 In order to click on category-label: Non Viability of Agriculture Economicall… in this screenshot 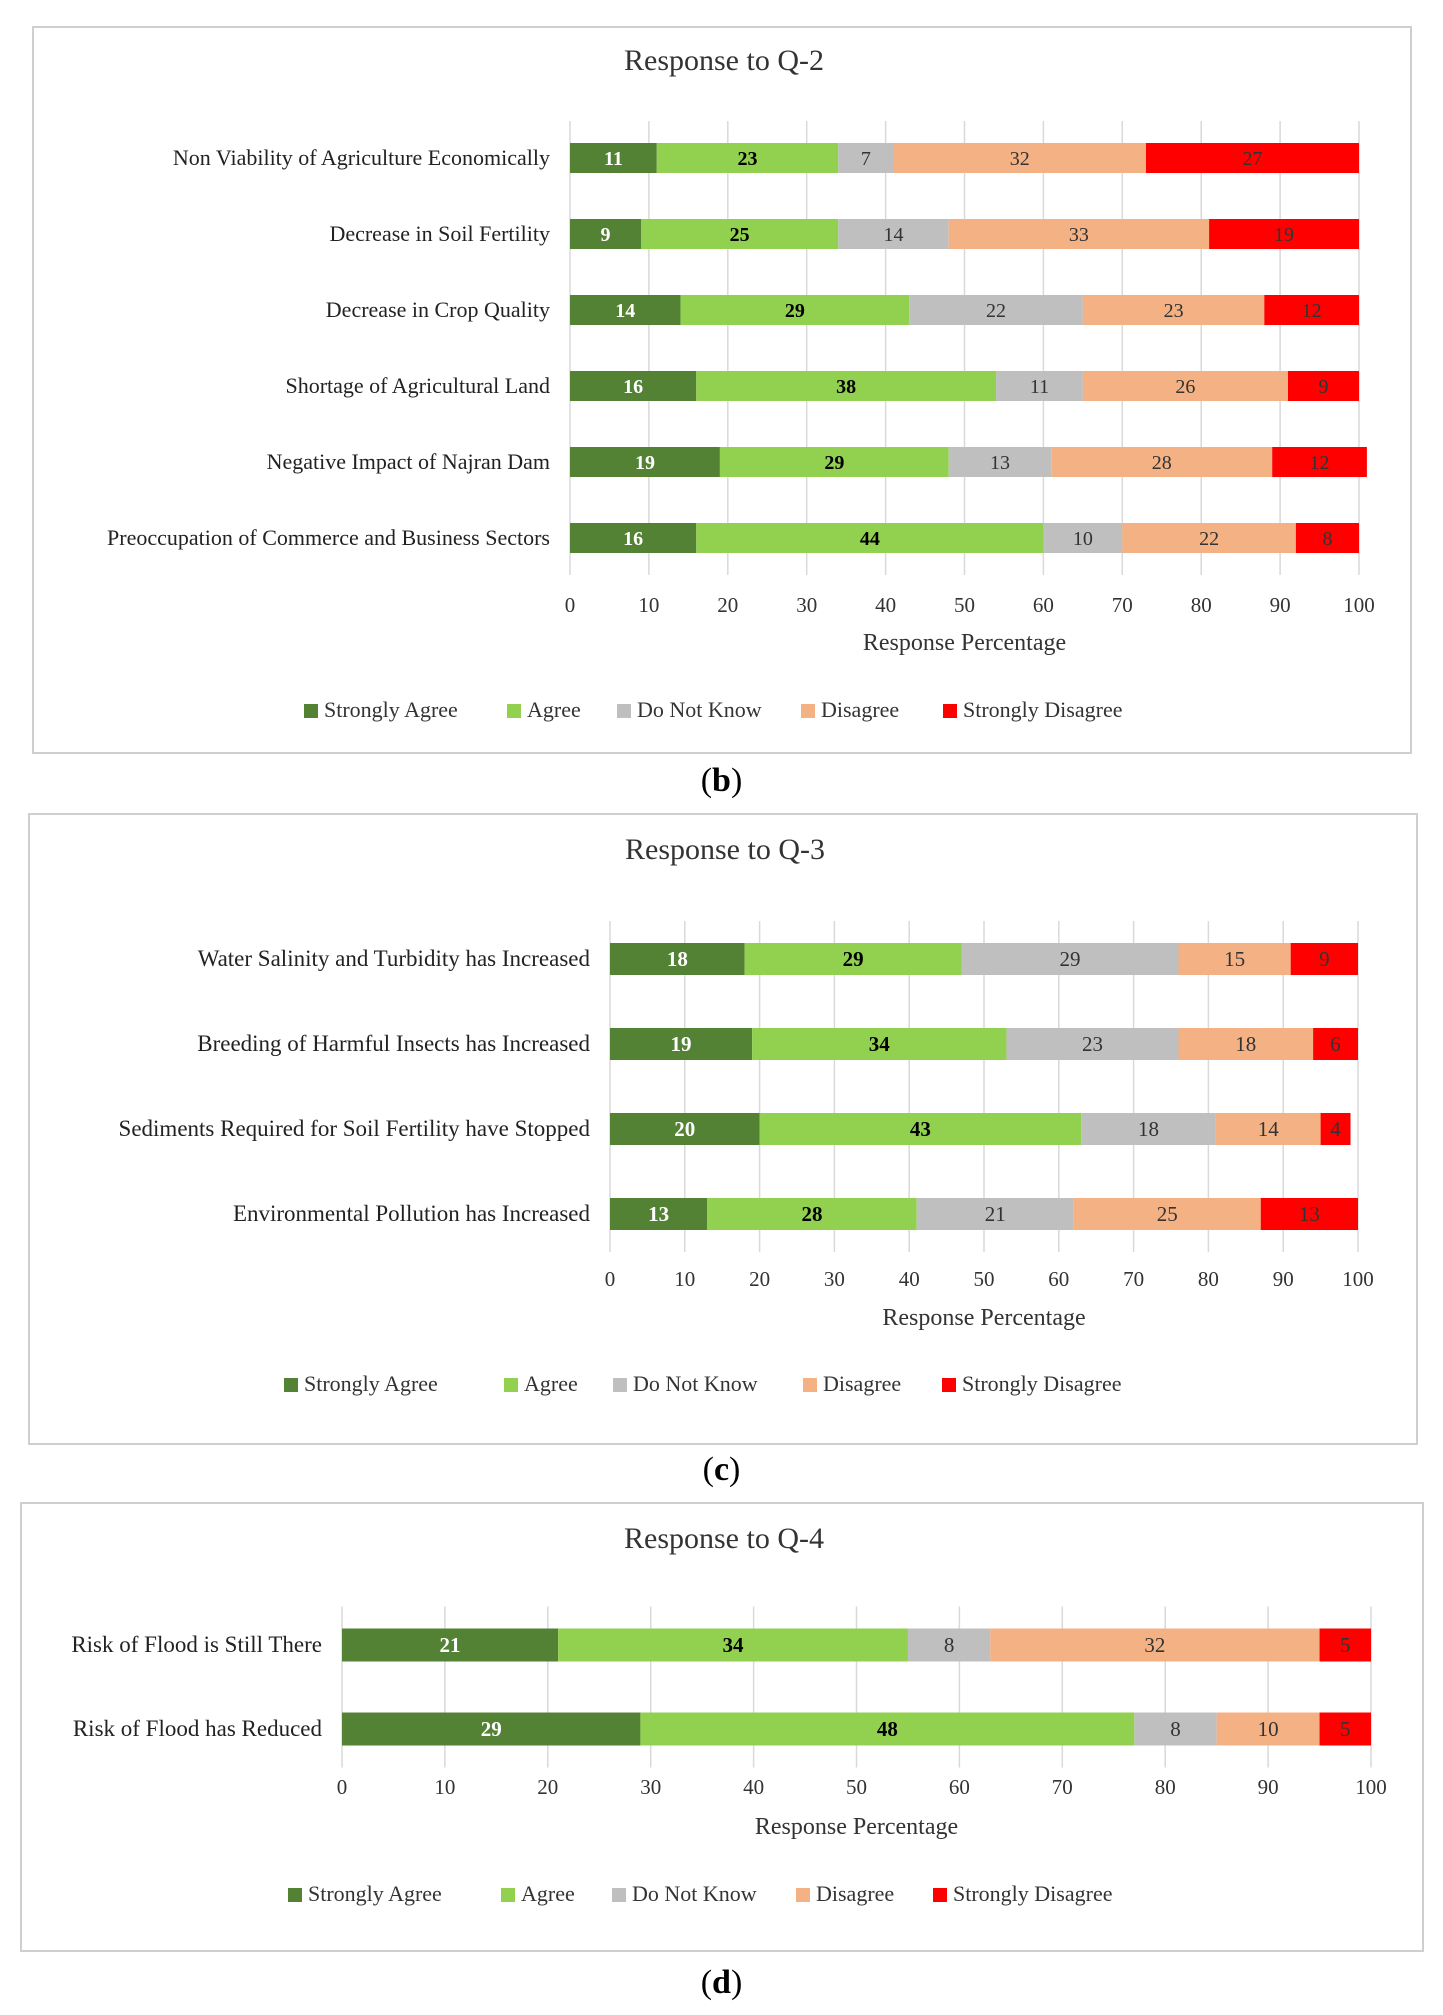, I will do `click(361, 157)`.